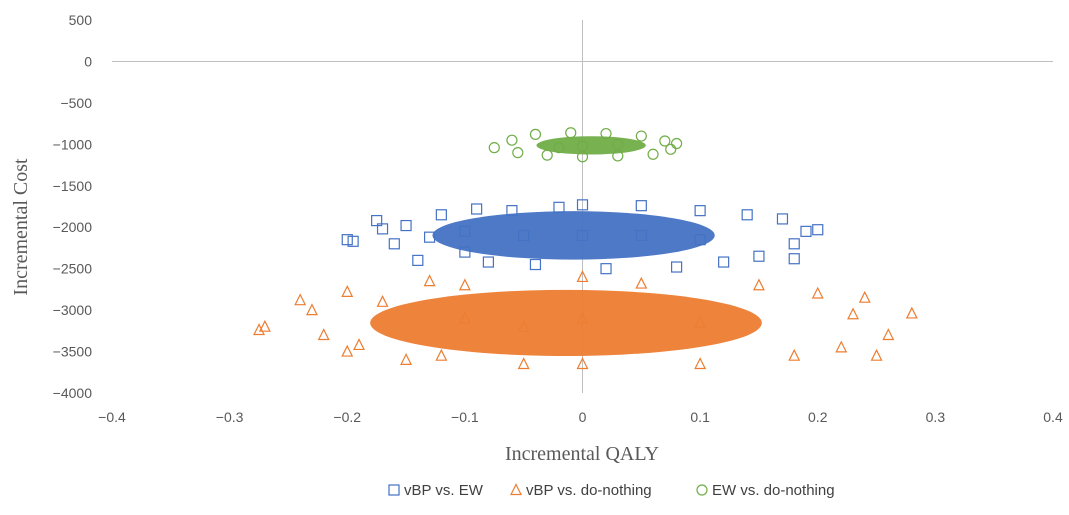 This screenshot has width=1069, height=515. I want to click on series-circle, so click(585, 145).